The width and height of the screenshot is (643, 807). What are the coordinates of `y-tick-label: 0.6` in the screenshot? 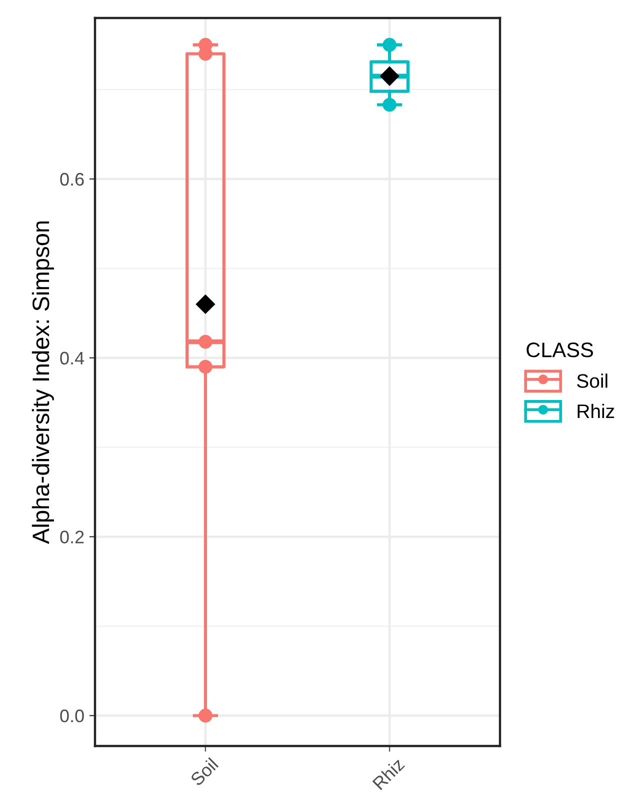 It's located at (72, 179).